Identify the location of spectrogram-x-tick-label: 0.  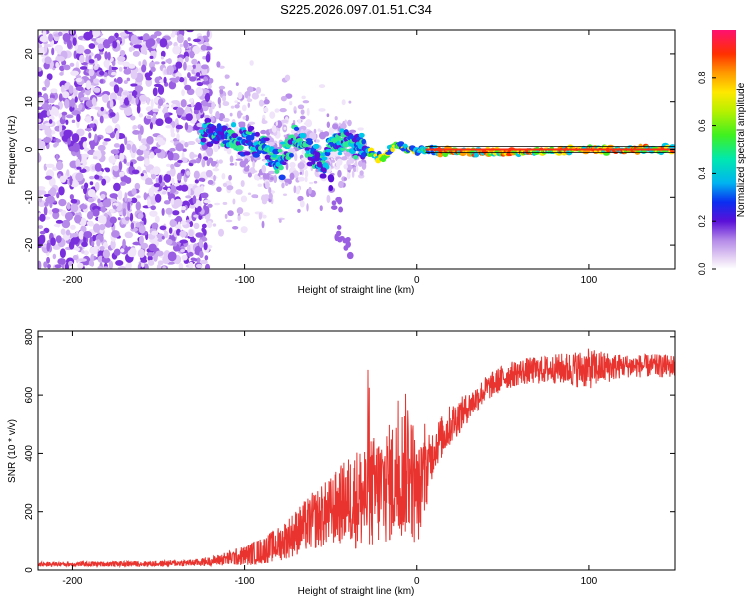
(417, 280).